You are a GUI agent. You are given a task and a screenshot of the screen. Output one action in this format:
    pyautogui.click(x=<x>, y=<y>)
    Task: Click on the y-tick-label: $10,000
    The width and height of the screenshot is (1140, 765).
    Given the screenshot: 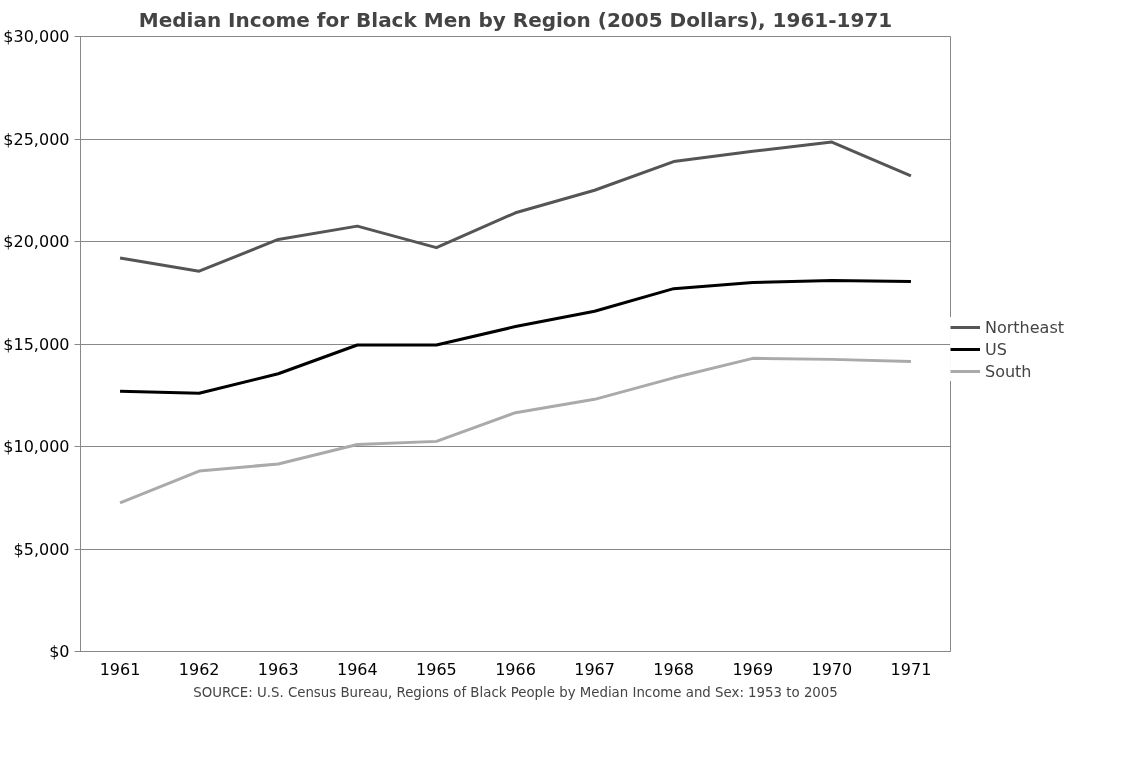 What is the action you would take?
    pyautogui.click(x=36, y=446)
    